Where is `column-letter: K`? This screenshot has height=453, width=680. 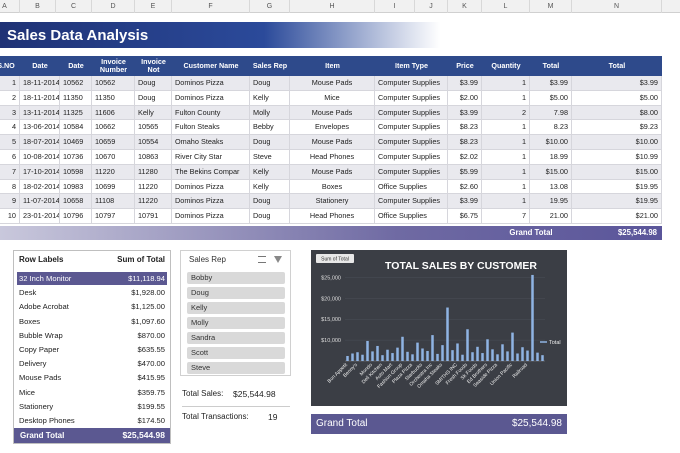
column-letter: K is located at coordinates (465, 6).